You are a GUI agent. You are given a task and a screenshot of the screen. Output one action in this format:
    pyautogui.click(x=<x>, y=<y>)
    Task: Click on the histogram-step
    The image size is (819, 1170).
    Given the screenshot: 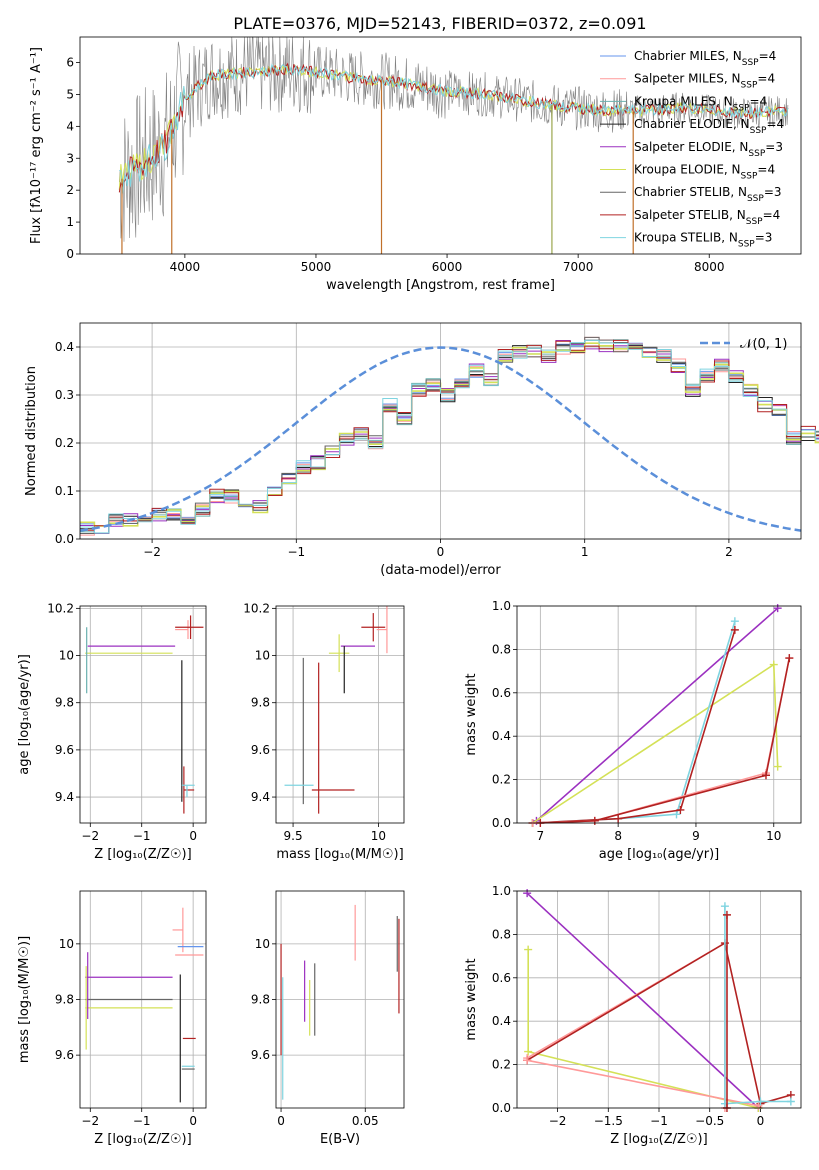 What is the action you would take?
    pyautogui.click(x=449, y=434)
    